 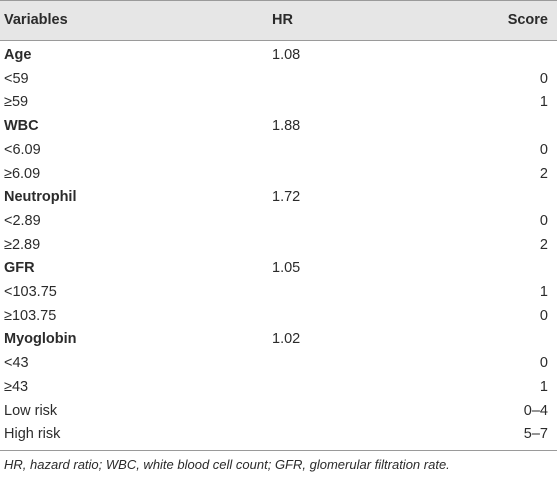 I want to click on header-cell: HR, so click(x=282, y=20).